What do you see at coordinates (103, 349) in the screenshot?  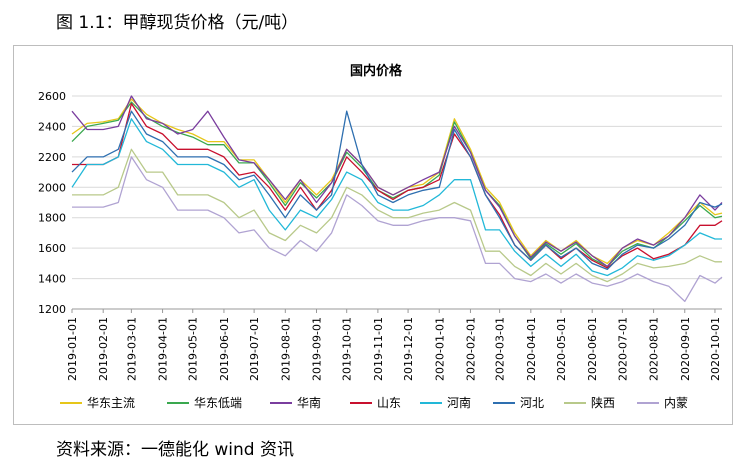 I see `x-tick-label: 2019-02-01` at bounding box center [103, 349].